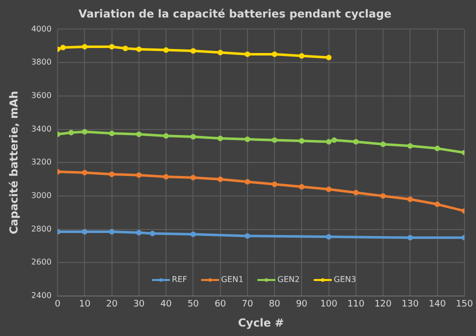  I want to click on x-tick-label: 140, so click(437, 305).